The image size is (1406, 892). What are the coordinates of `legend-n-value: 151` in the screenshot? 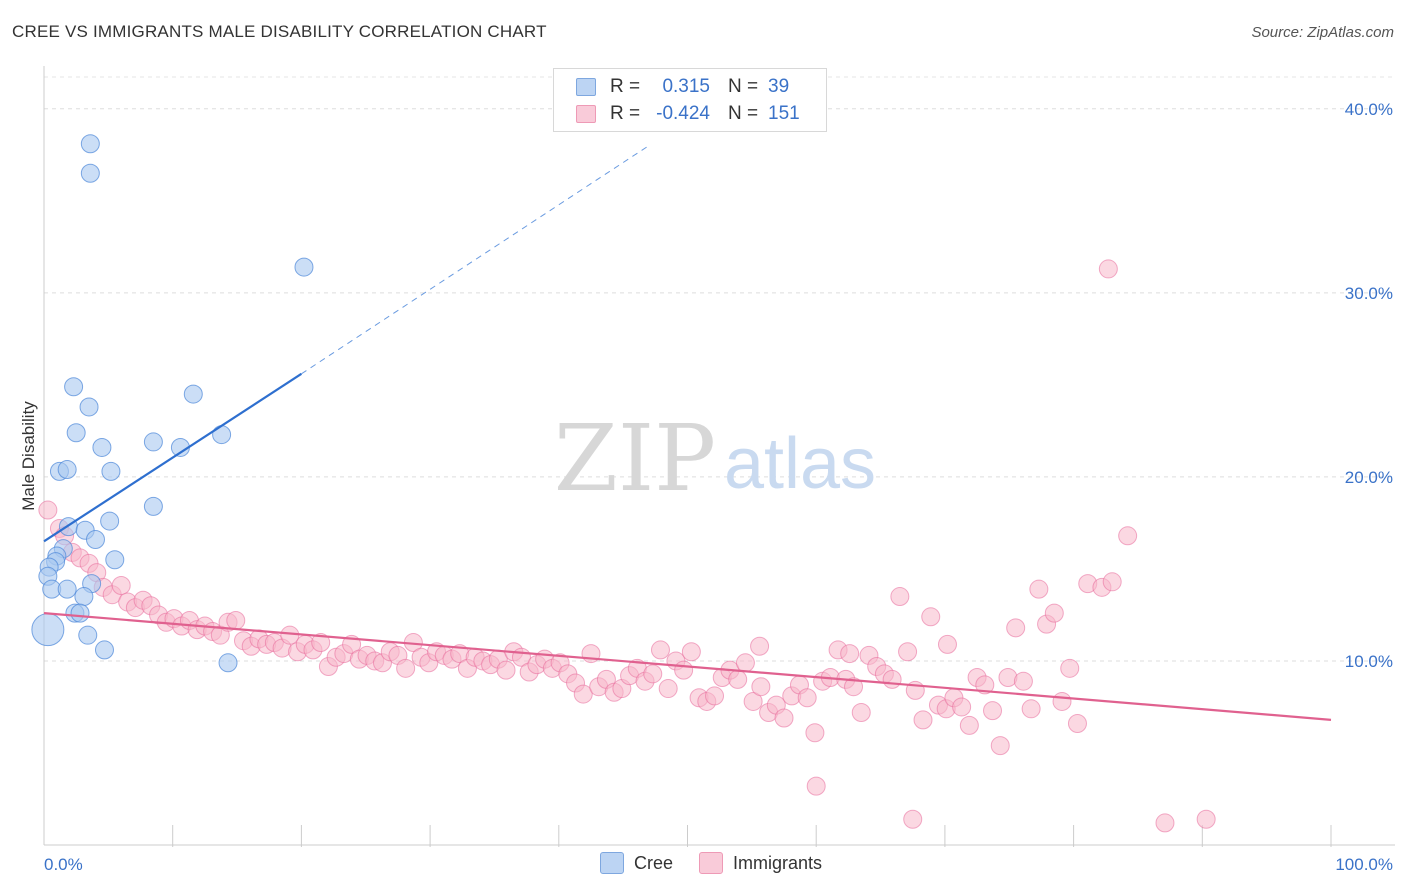 It's located at (784, 113).